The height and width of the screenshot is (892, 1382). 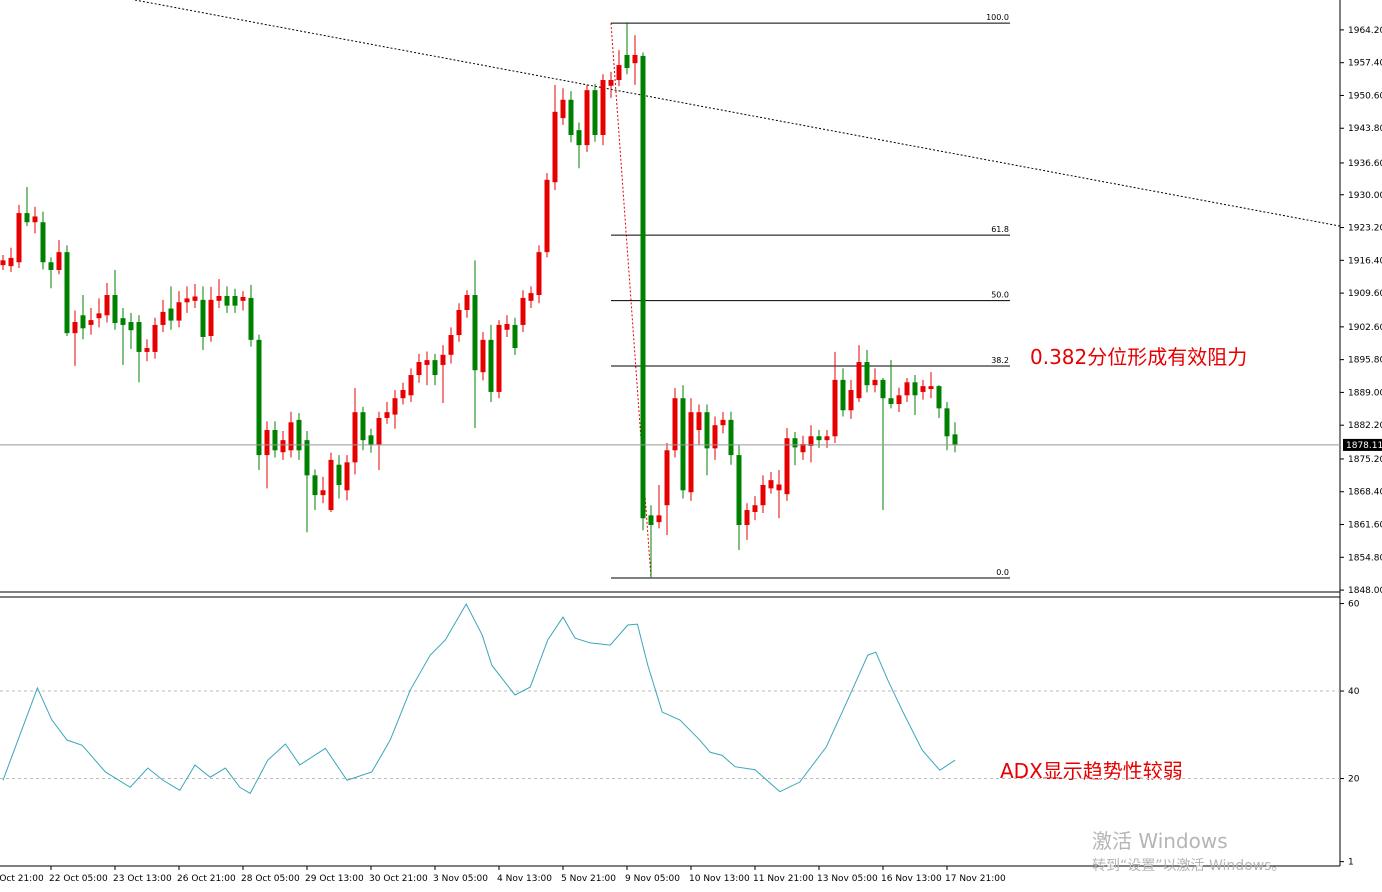 What do you see at coordinates (524, 879) in the screenshot?
I see `x-tick-label: 4 Nov 13:00` at bounding box center [524, 879].